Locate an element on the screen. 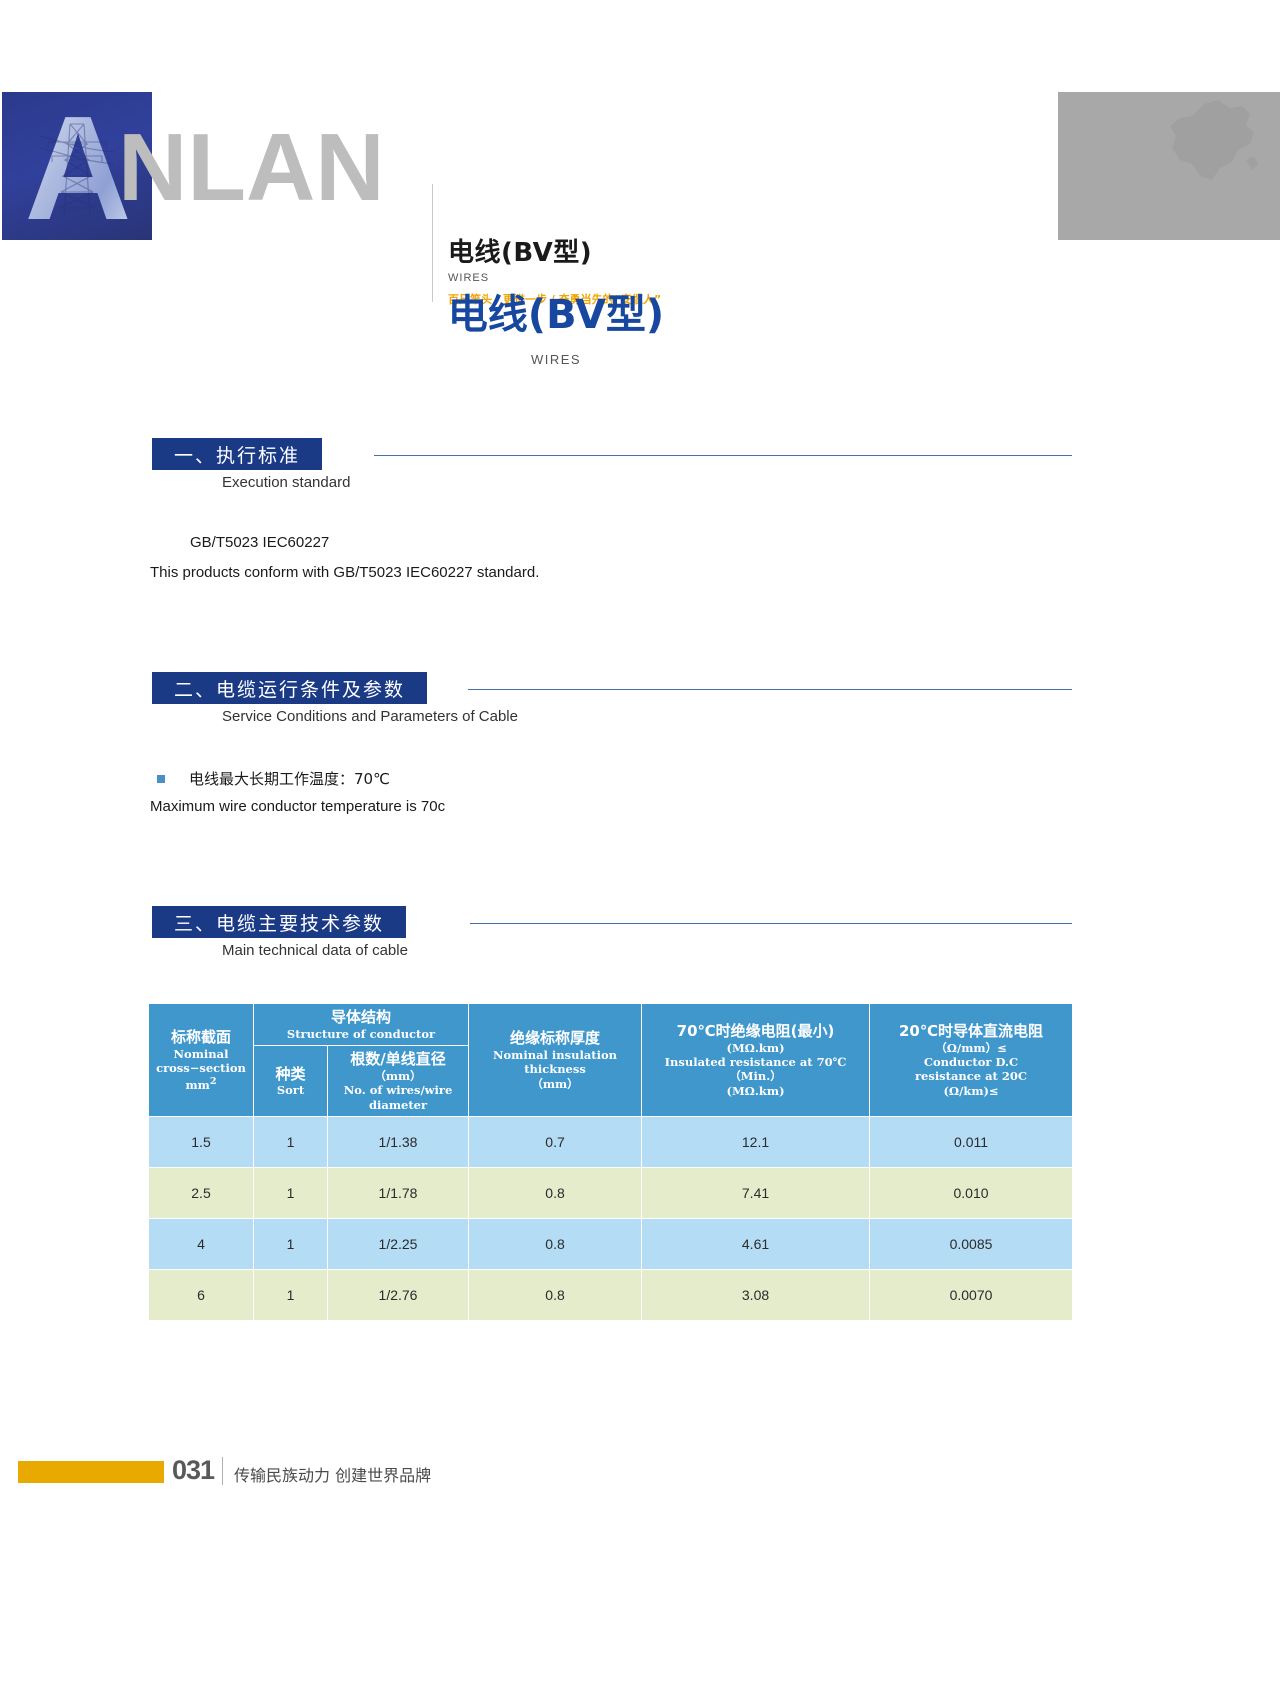  col-nominal-cross-section: 标称截面 Nominal cross−section mm2 is located at coordinates (201, 1060).